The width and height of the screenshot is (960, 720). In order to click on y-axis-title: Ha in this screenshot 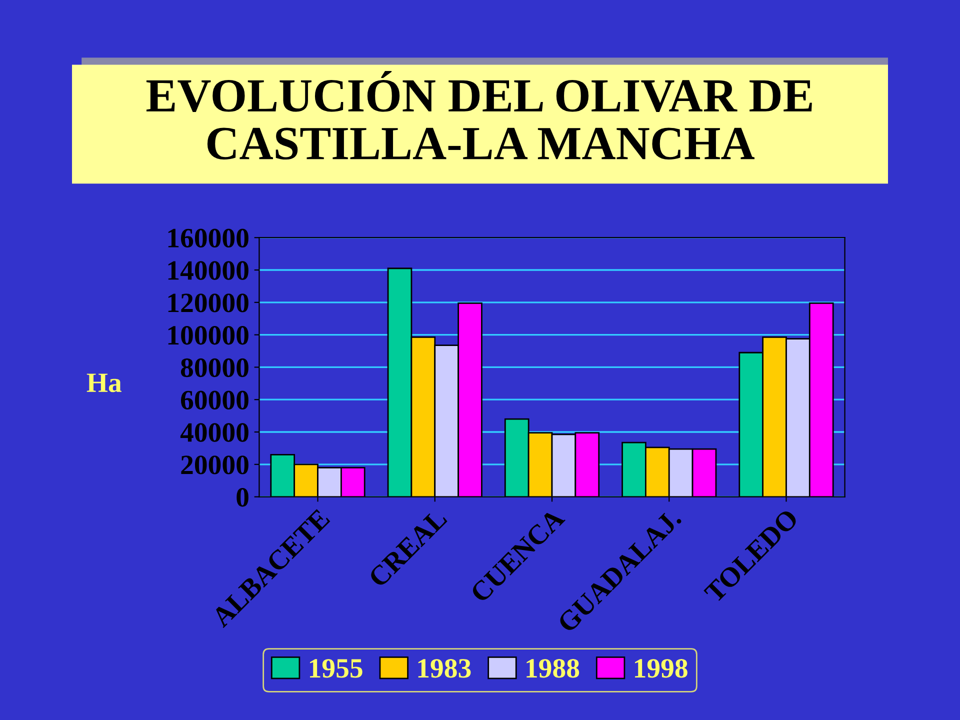, I will do `click(104, 383)`.